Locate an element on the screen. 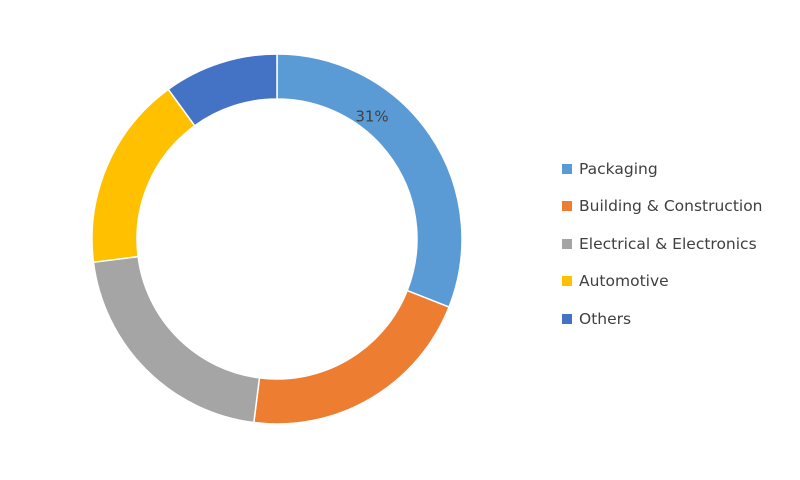 The height and width of the screenshot is (480, 800). slice-automotive is located at coordinates (143, 176).